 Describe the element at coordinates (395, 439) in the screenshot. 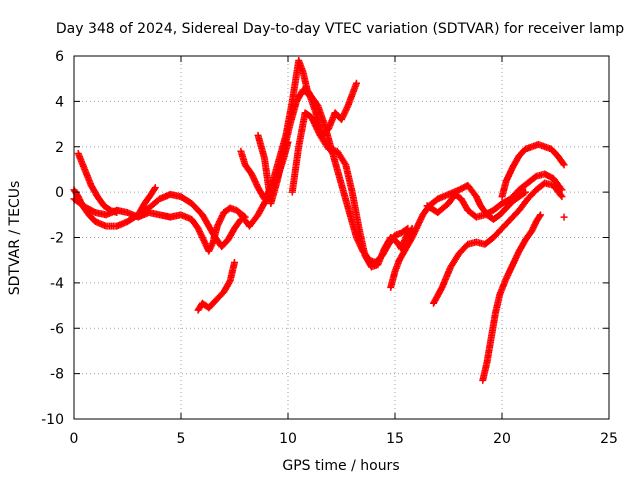

I see `x-tick-label: 15` at that location.